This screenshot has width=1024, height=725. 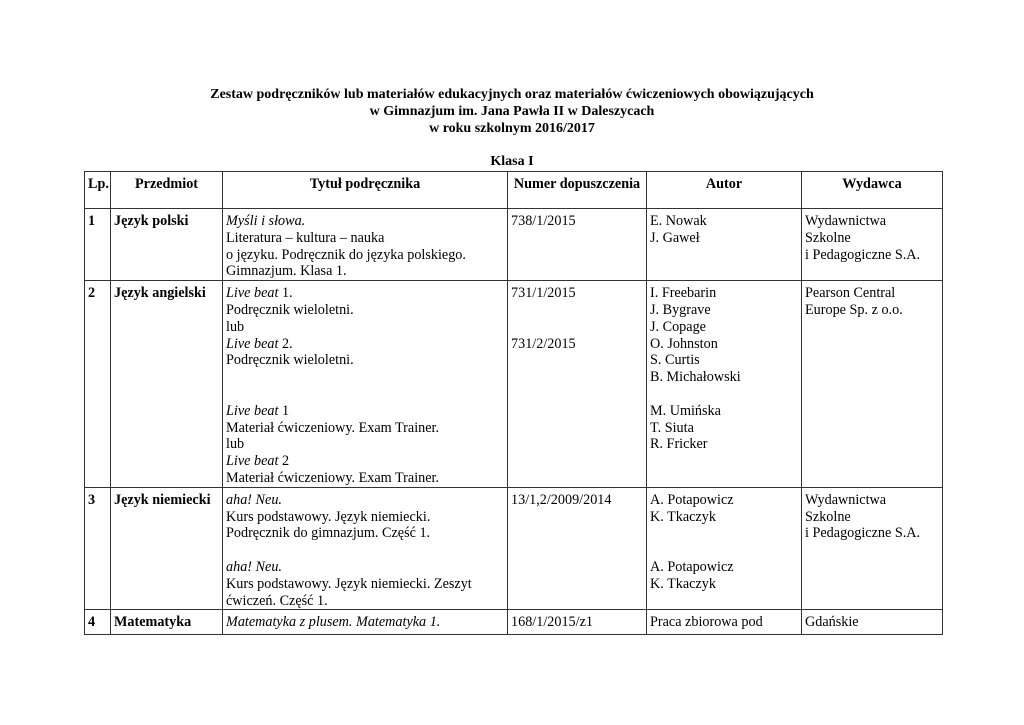 I want to click on number-line: 731/2/2015, so click(x=543, y=343).